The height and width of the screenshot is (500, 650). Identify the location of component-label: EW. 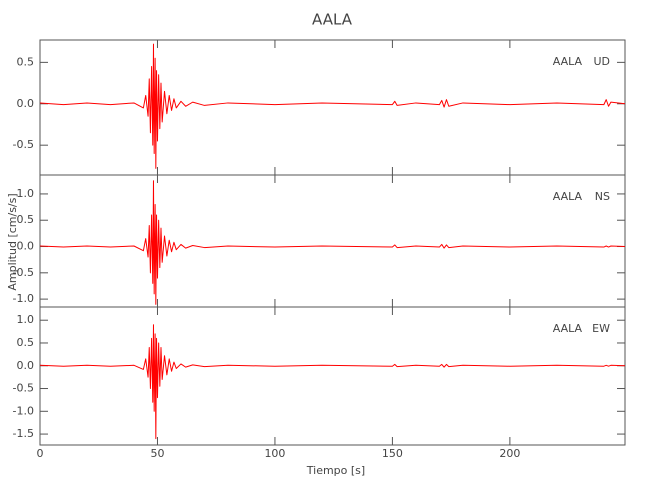
(601, 328).